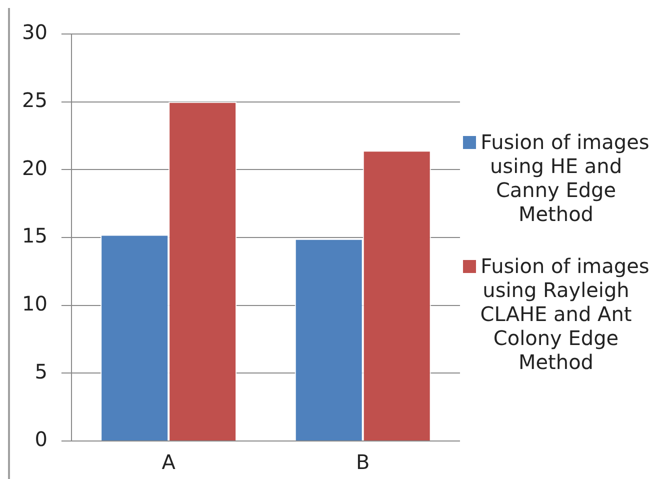  What do you see at coordinates (565, 314) in the screenshot?
I see `legend-label: Fusion of images using Rayleigh CLAHE and Ant Colony Edge Method` at bounding box center [565, 314].